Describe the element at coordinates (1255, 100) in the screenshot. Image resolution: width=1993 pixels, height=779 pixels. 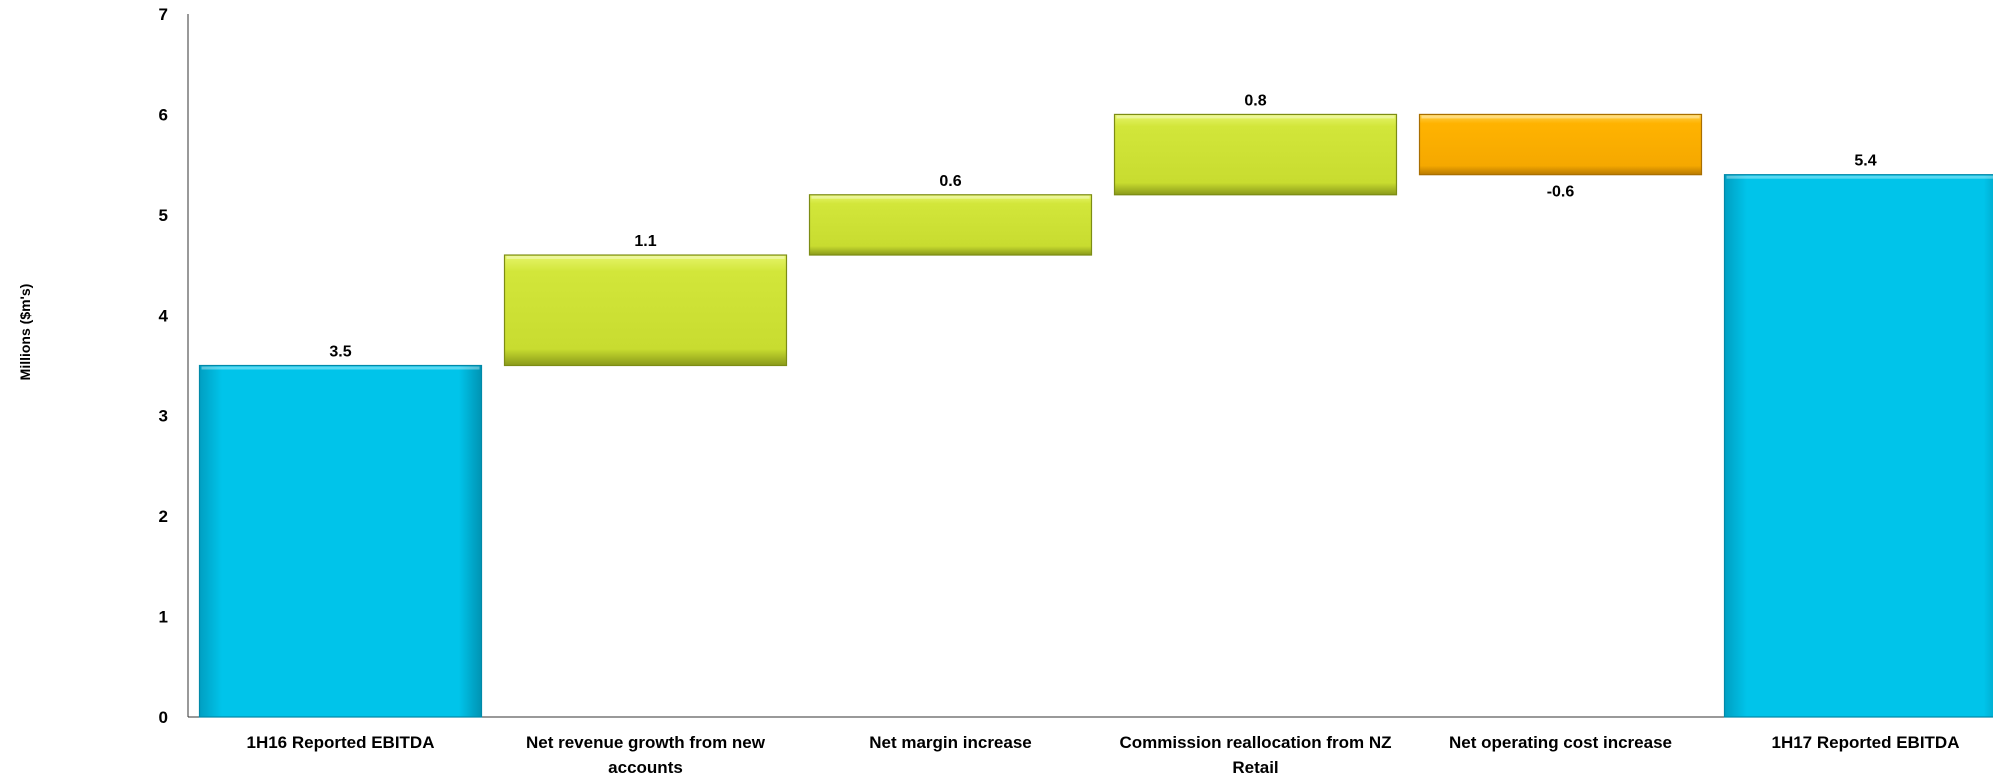
I see `data-label: 0.8` at that location.